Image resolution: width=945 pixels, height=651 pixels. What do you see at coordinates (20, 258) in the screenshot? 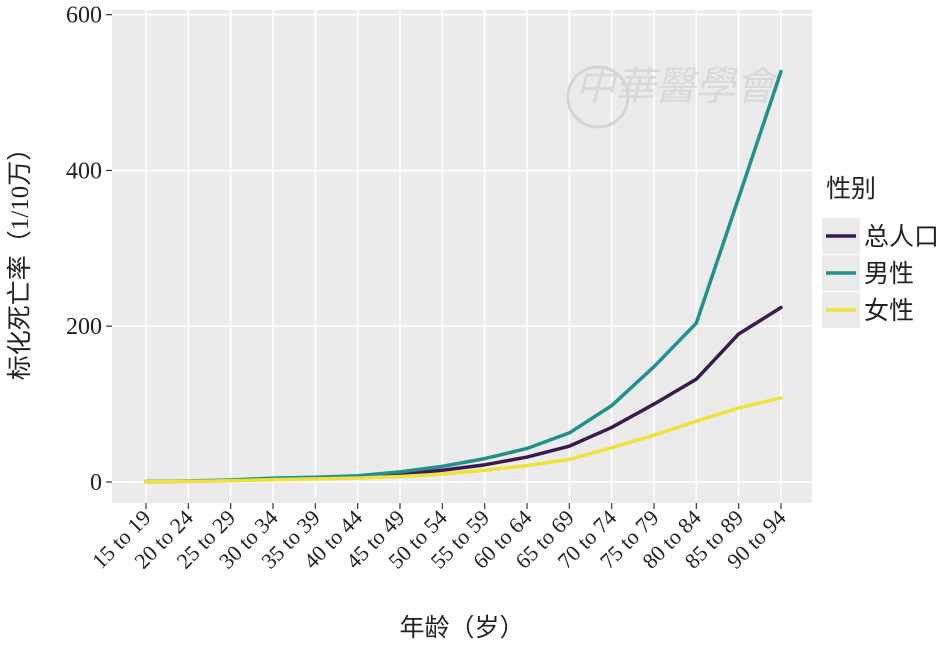
I see `y-axis-title: 标化死亡率（1/10万）` at bounding box center [20, 258].